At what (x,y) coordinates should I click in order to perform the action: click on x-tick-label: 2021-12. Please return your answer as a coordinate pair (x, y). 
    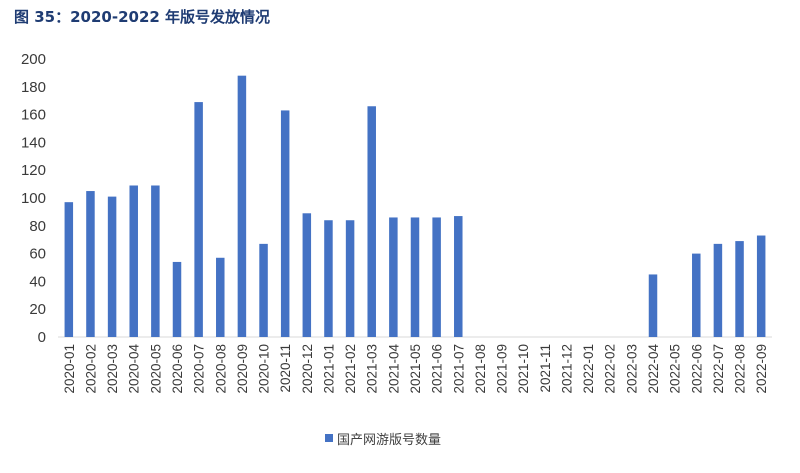
    Looking at the image, I should click on (566, 369).